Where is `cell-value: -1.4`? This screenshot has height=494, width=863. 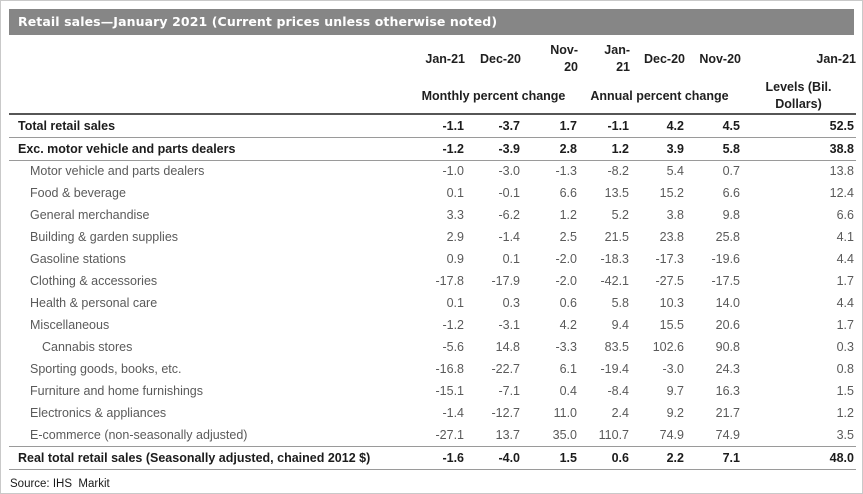
cell-value: -1.4 is located at coordinates (453, 413).